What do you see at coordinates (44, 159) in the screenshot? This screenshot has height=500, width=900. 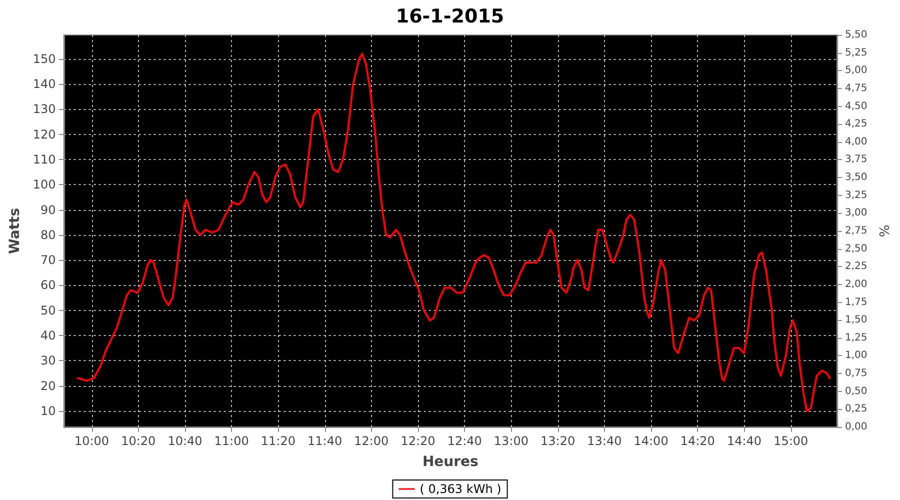 I see `y-tick-label: 110` at bounding box center [44, 159].